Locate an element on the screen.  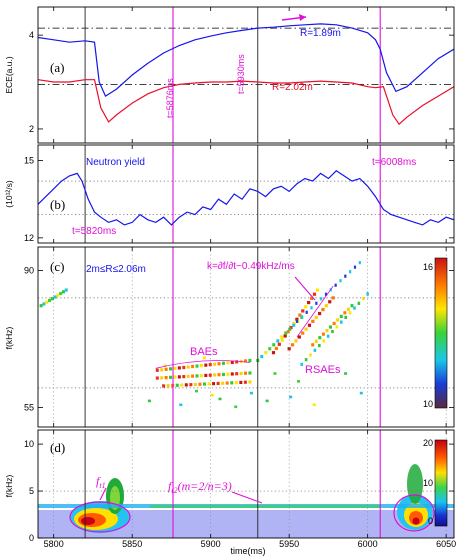
ann-slope: k=∂f/∂t~0.49kHz/ms is located at coordinates (251, 266).